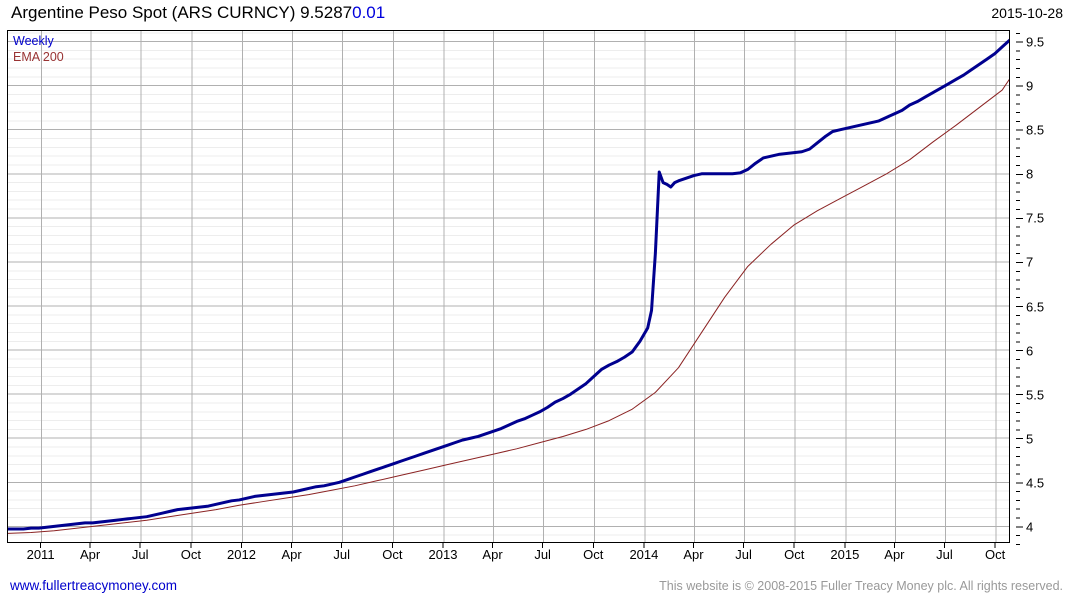 The image size is (1075, 600). Describe the element at coordinates (33, 41) in the screenshot. I see `legend-item-weekly: Weekly` at that location.